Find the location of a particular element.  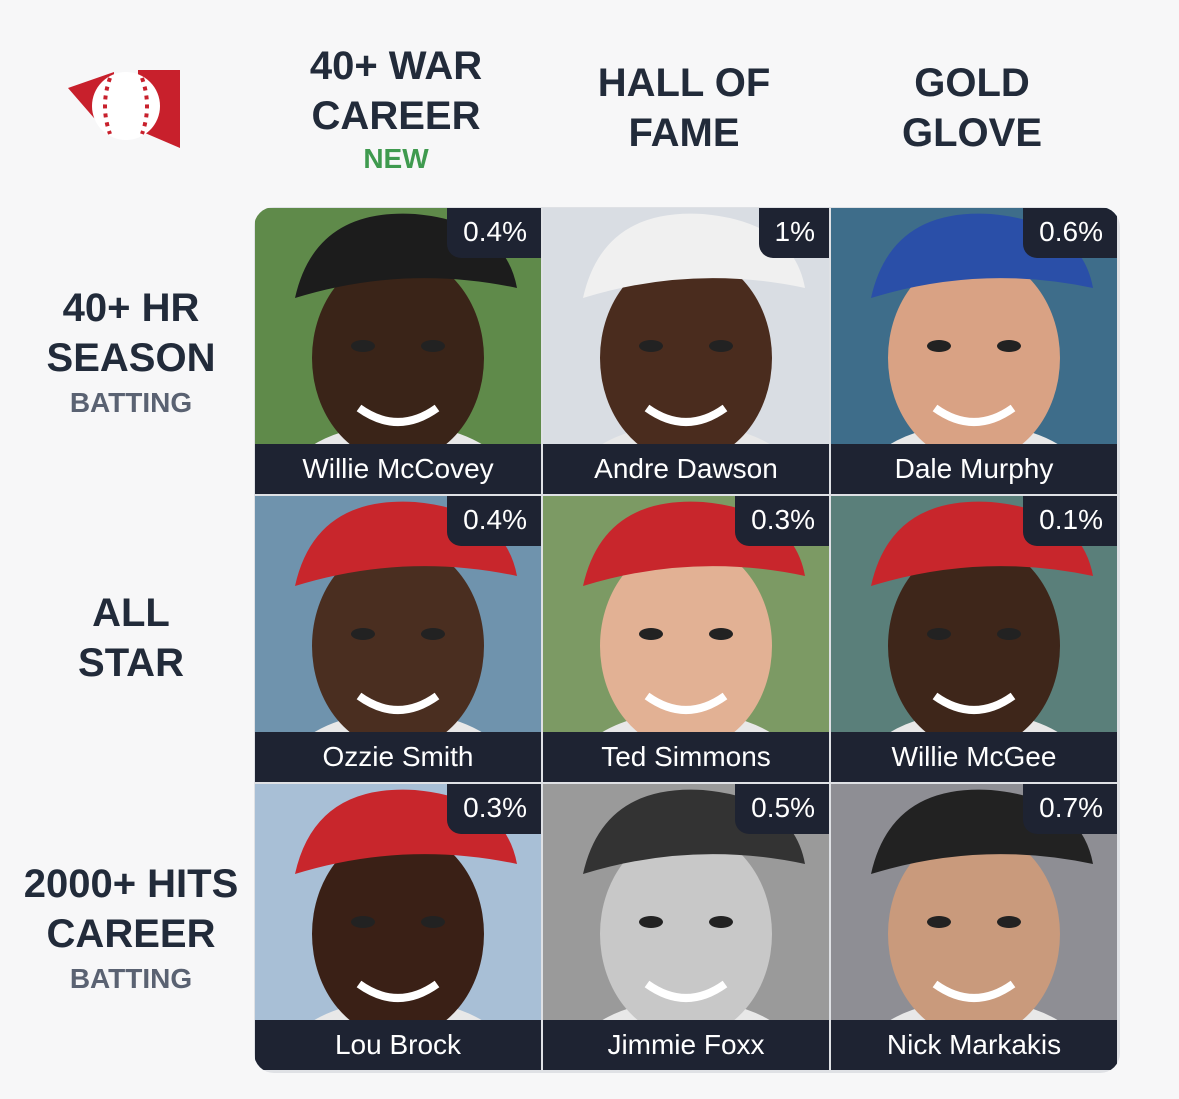

player-cell: 0.4% Ozzie Smith is located at coordinates (398, 639).